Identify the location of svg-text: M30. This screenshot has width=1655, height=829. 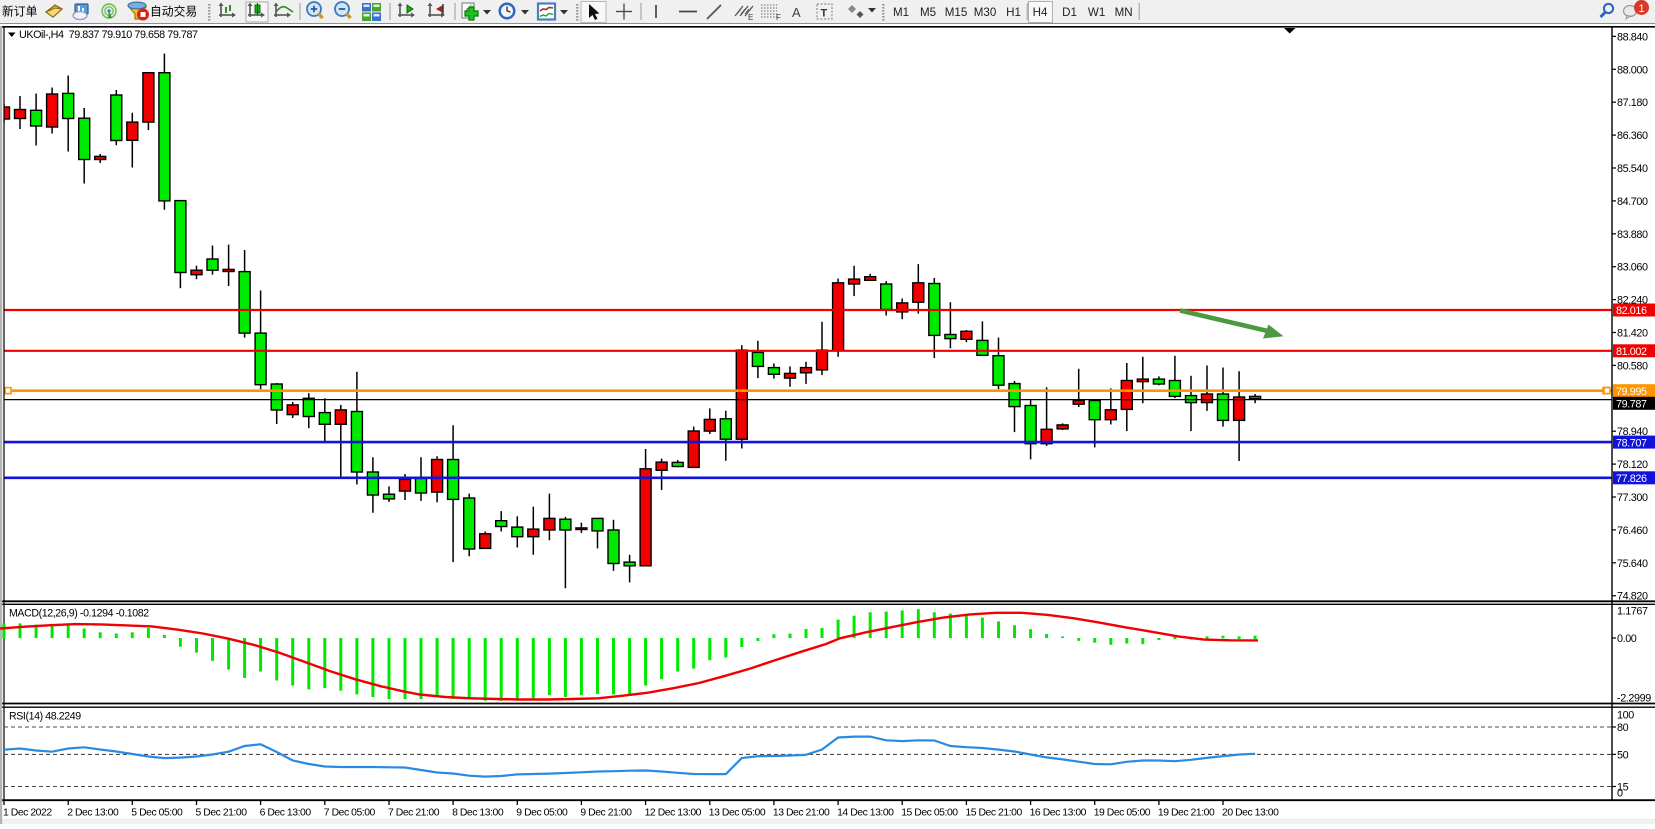
(985, 12).